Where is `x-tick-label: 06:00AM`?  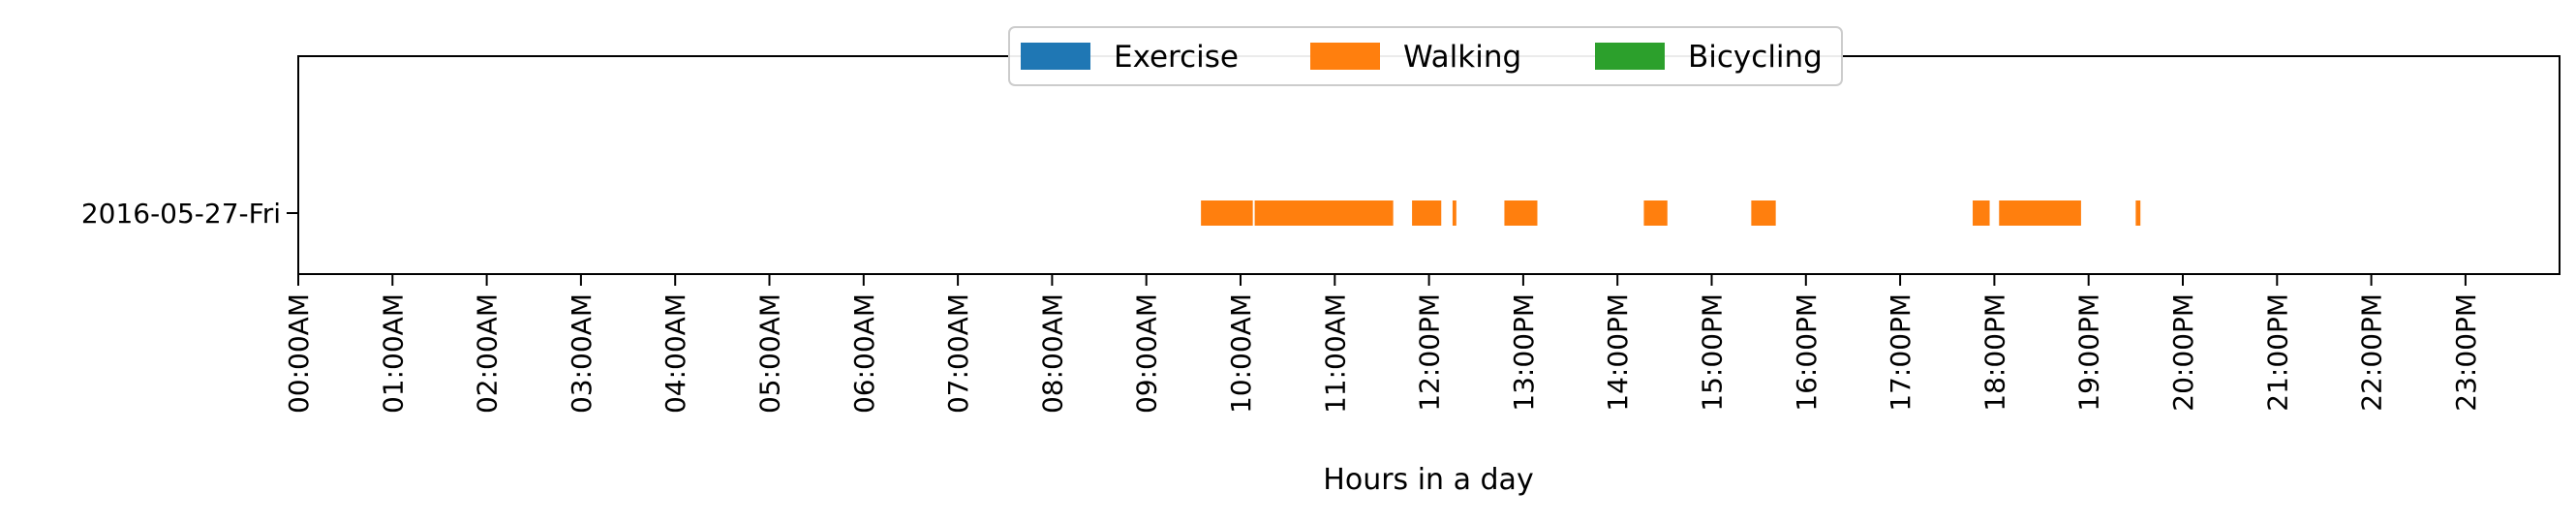 x-tick-label: 06:00AM is located at coordinates (864, 353).